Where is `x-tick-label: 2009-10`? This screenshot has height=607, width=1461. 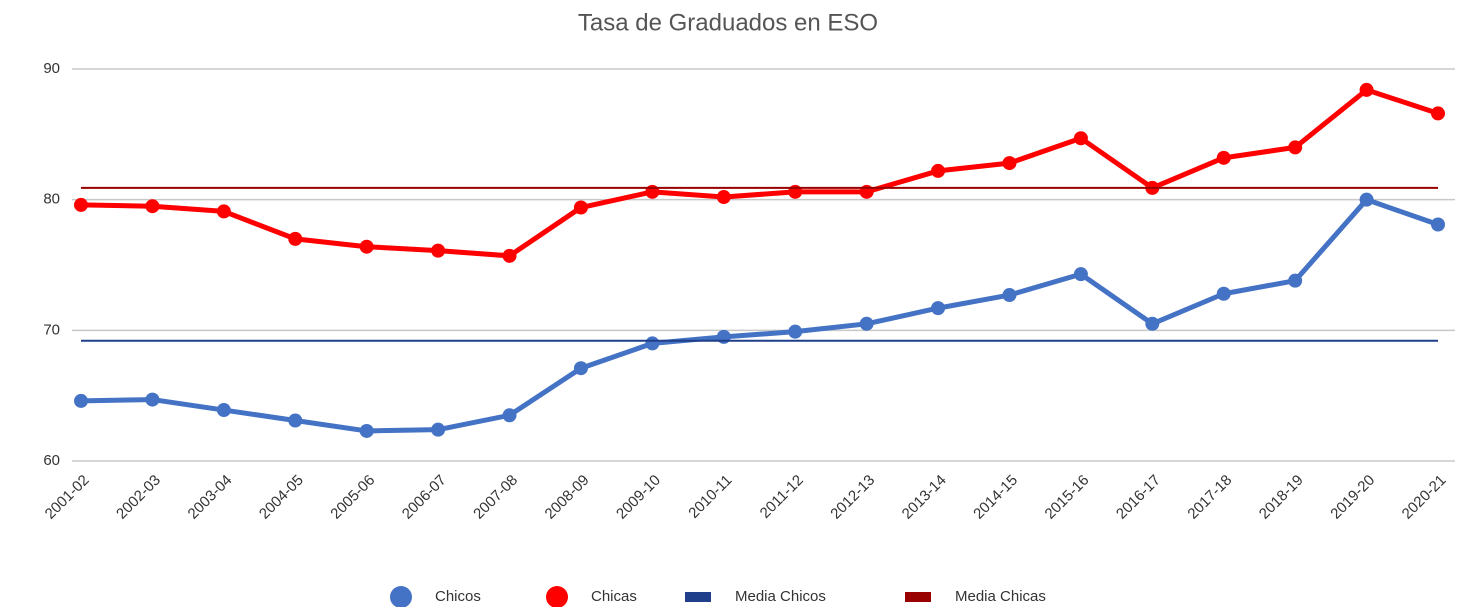 x-tick-label: 2009-10 is located at coordinates (638, 497).